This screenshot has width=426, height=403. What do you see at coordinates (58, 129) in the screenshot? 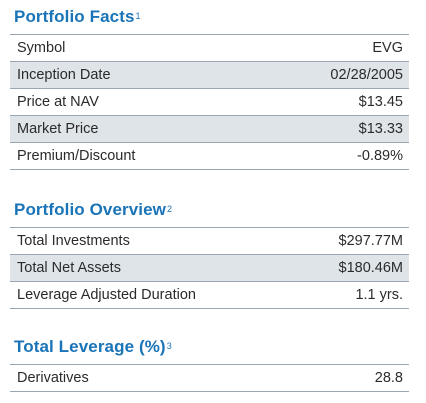
I see `row-label: Market Price` at bounding box center [58, 129].